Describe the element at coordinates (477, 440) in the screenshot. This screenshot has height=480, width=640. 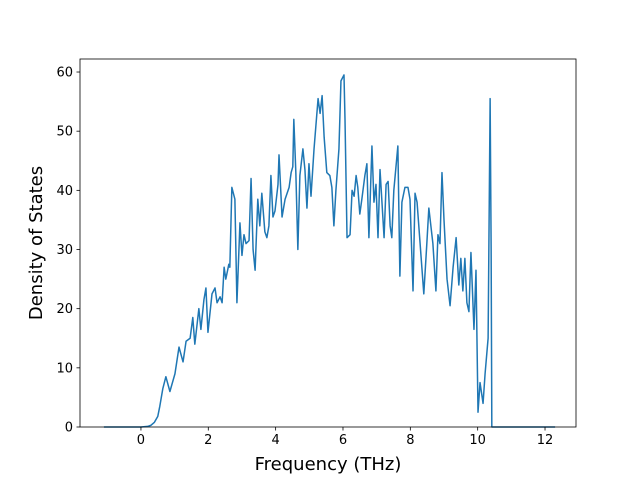
I see `x-tick-label: 10` at that location.